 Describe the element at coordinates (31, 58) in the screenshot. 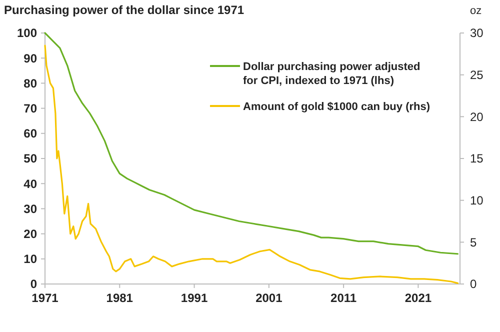

I see `y-tick-label: 90` at that location.